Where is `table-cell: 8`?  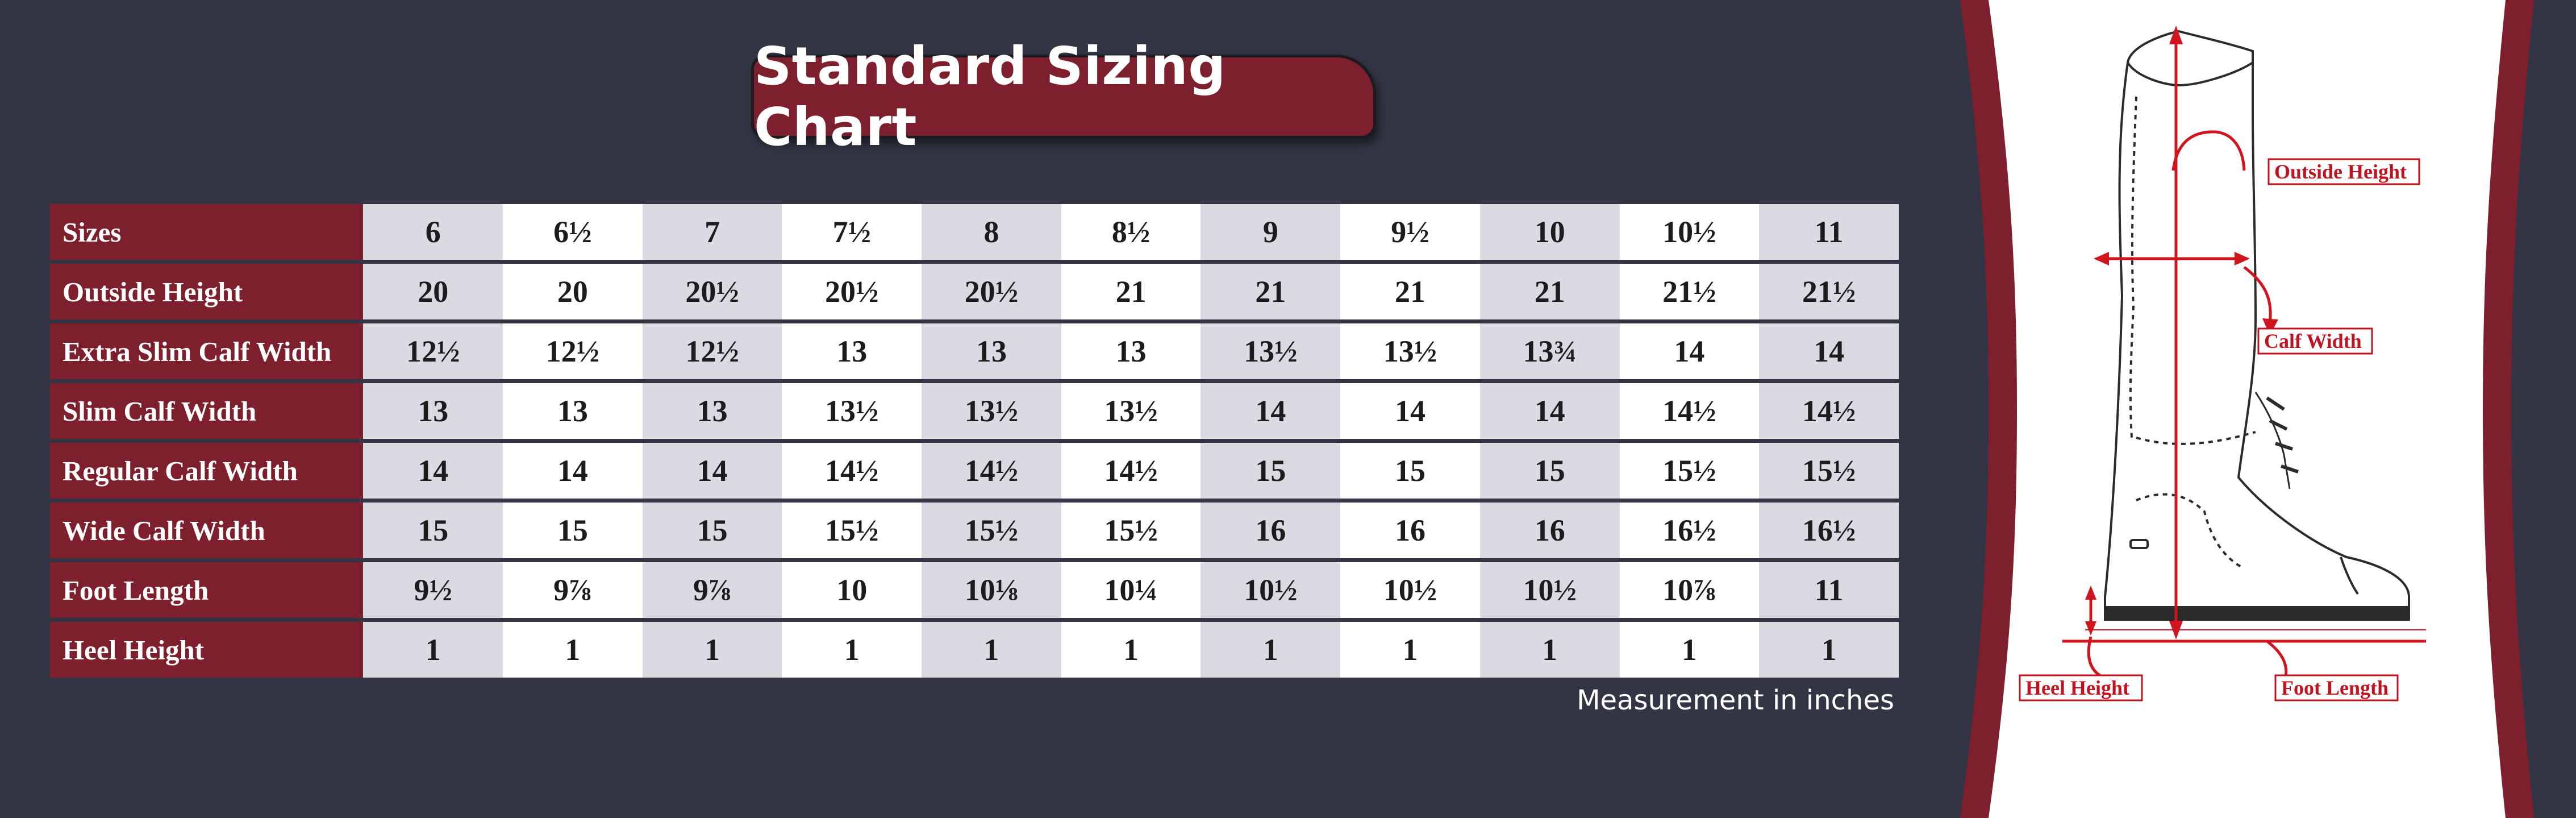
table-cell: 8 is located at coordinates (991, 232).